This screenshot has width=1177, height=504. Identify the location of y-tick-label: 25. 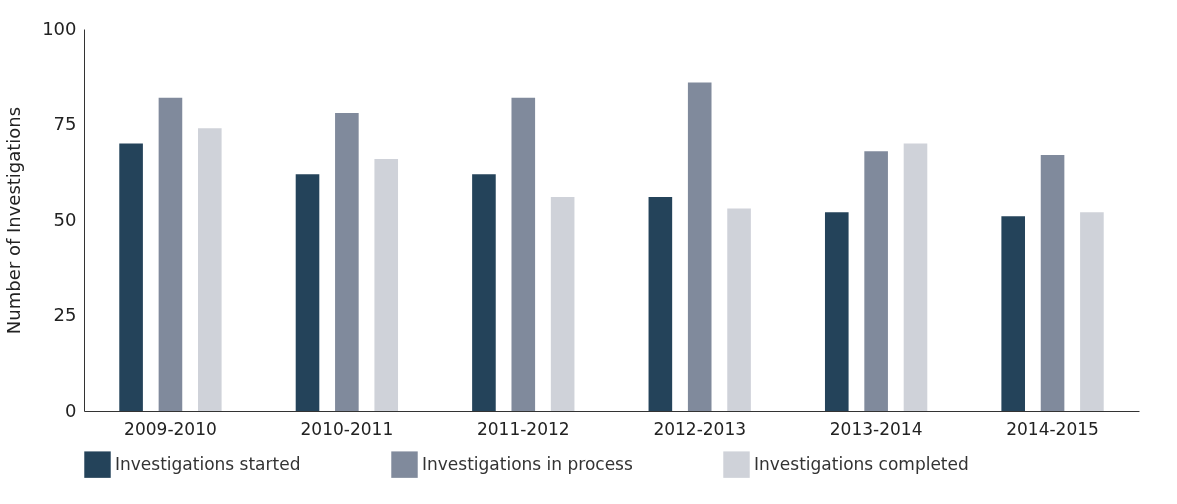
(65, 314).